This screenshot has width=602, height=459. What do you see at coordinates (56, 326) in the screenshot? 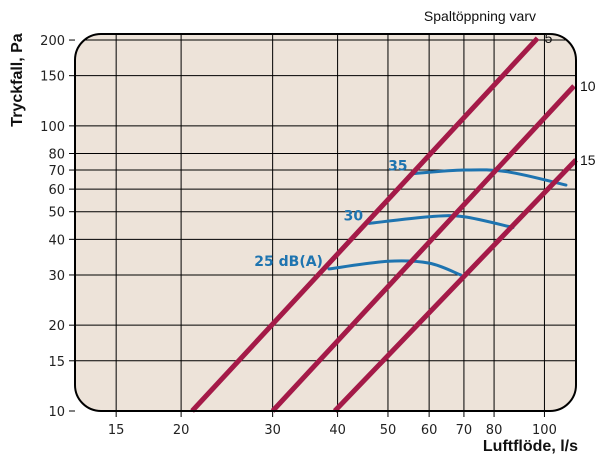
I see `y-tick-label: 20` at bounding box center [56, 326].